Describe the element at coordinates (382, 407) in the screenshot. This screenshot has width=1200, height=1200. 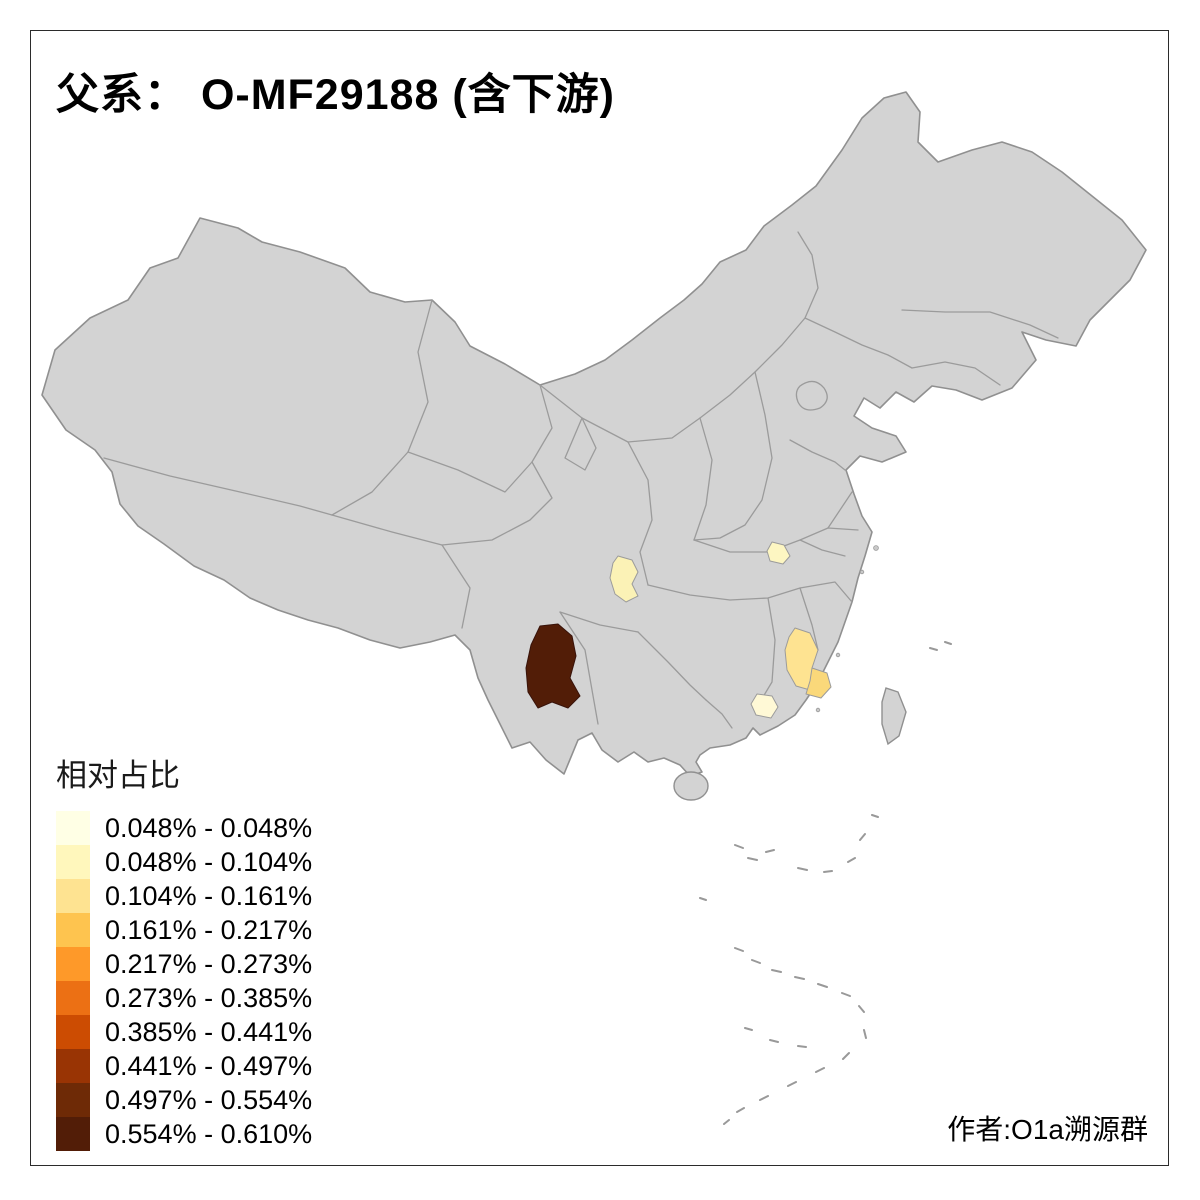
I see `border-xinjiang-east` at that location.